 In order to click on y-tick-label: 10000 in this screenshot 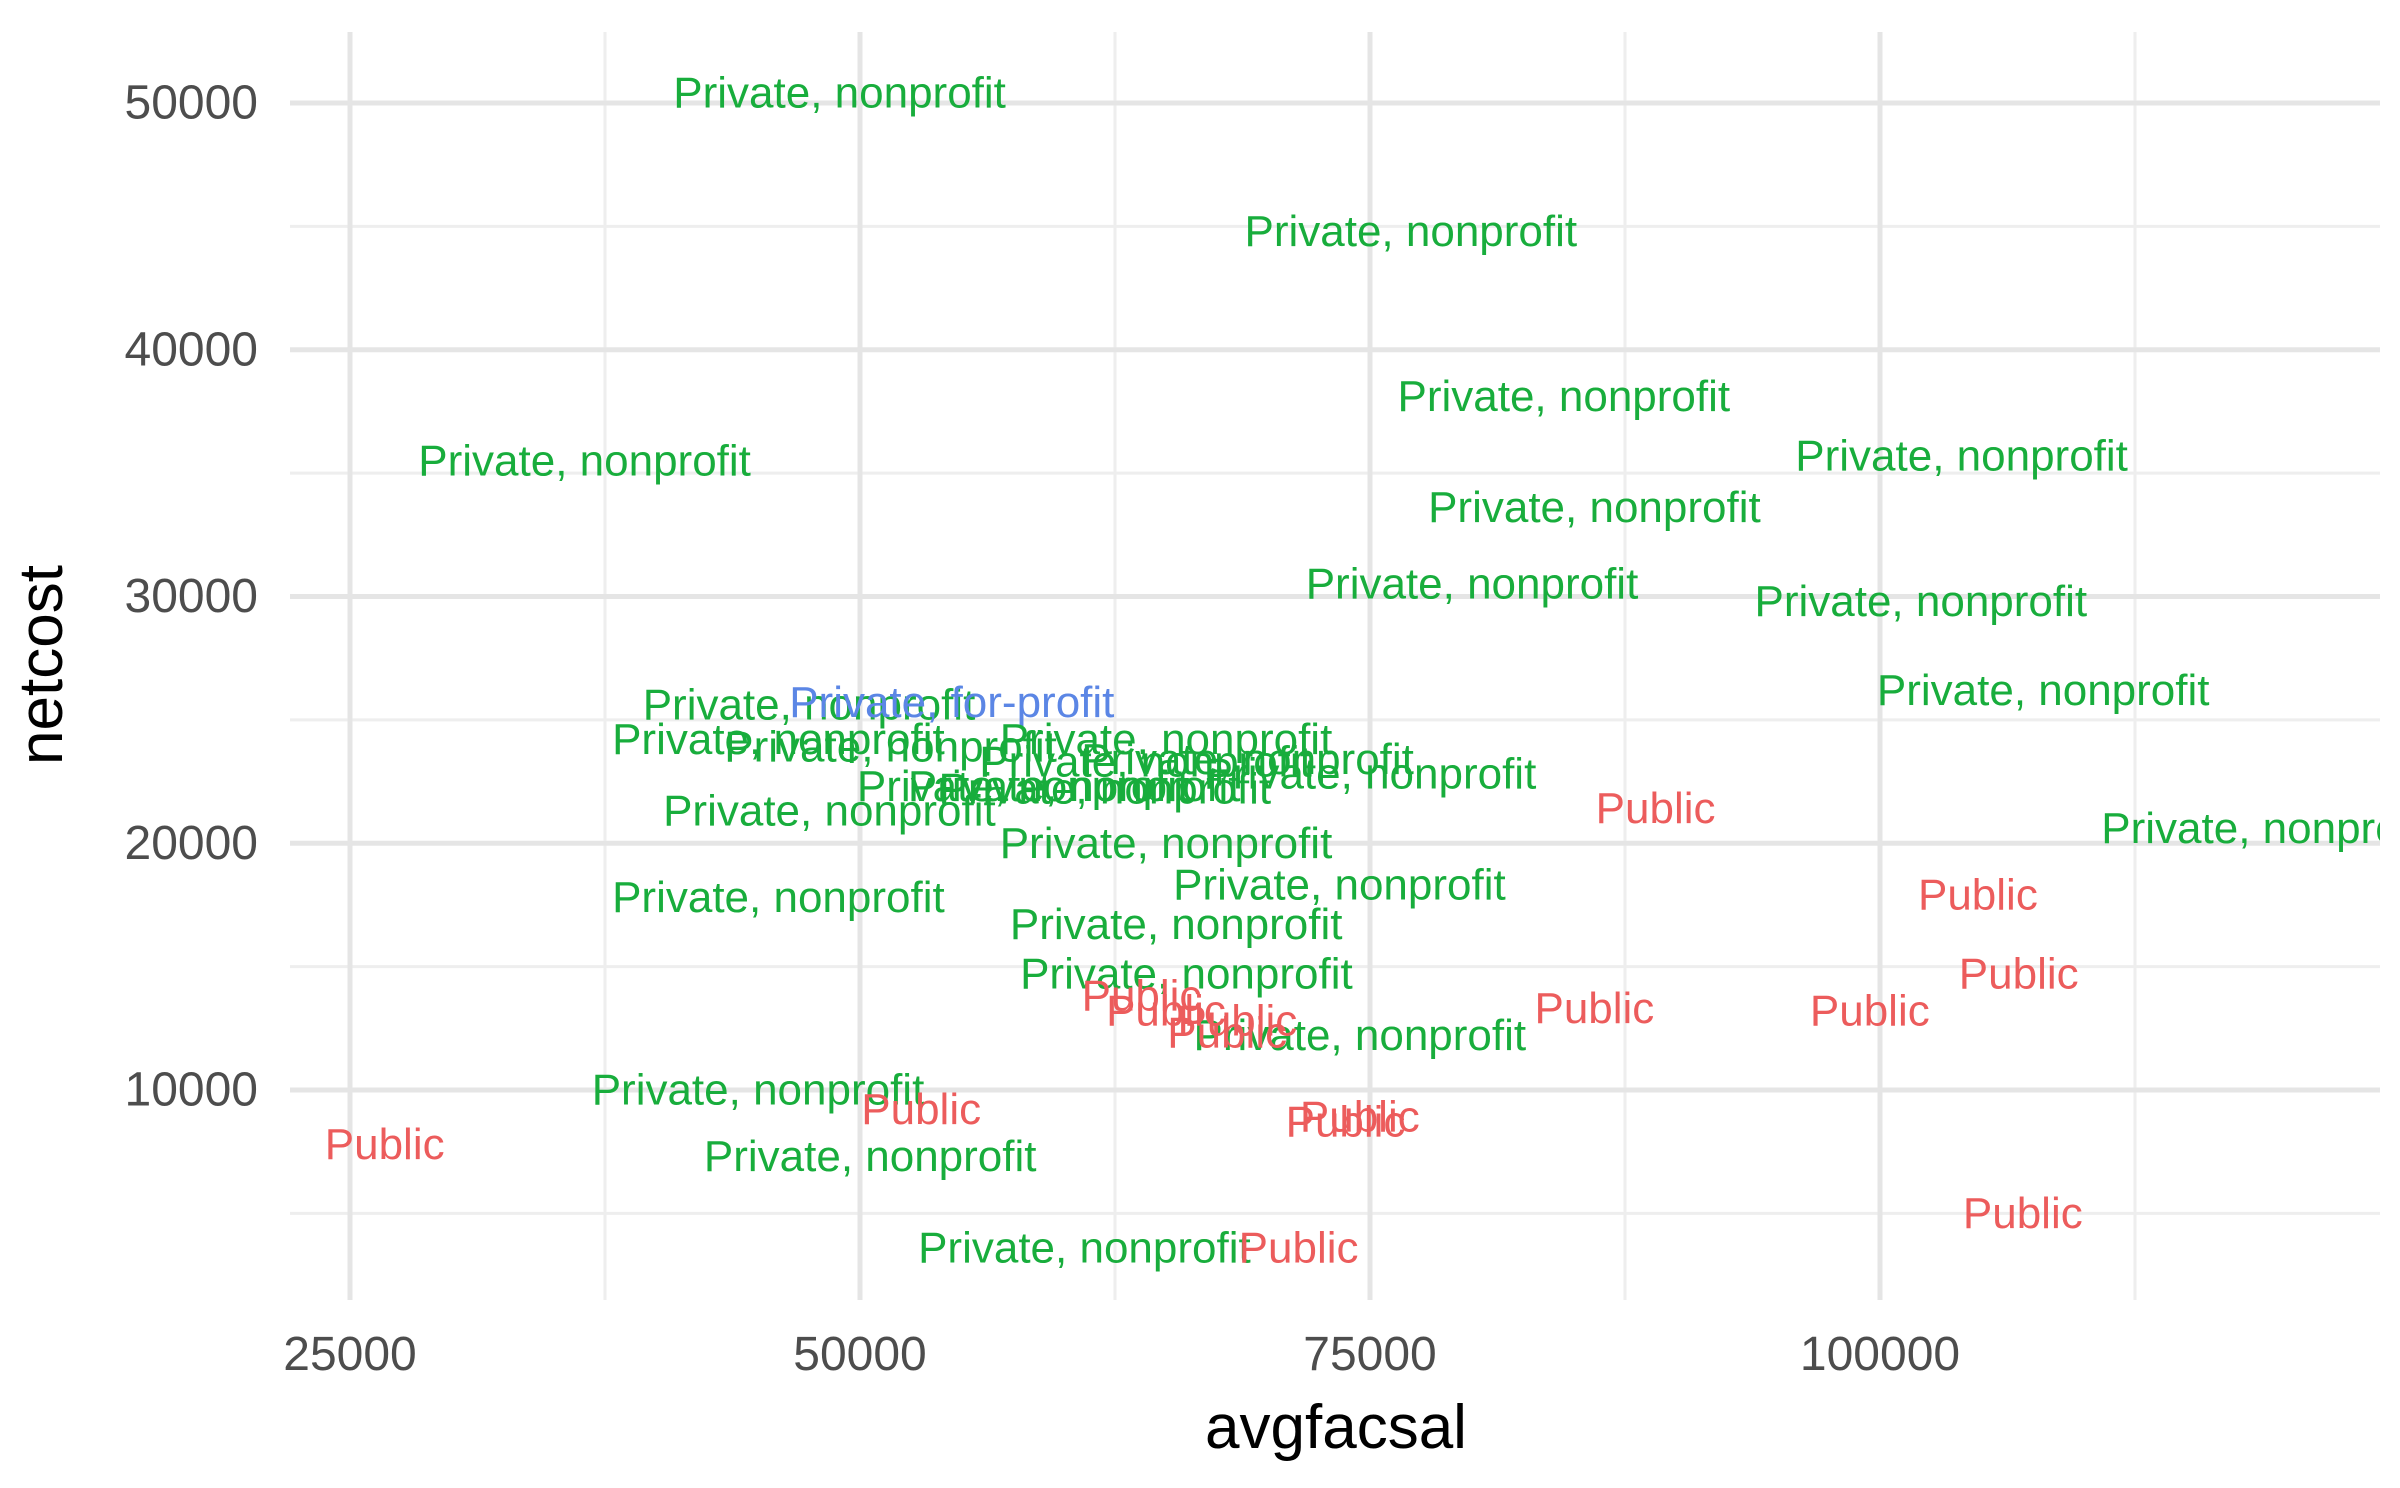, I will do `click(191, 1090)`.